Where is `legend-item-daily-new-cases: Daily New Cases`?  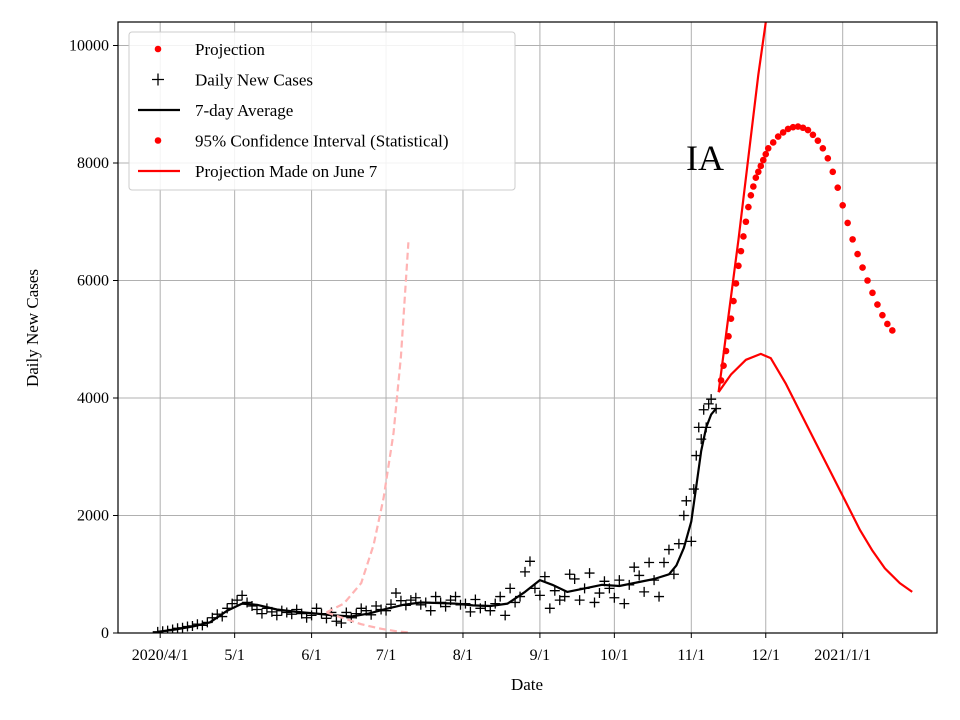 legend-item-daily-new-cases: Daily New Cases is located at coordinates (232, 80).